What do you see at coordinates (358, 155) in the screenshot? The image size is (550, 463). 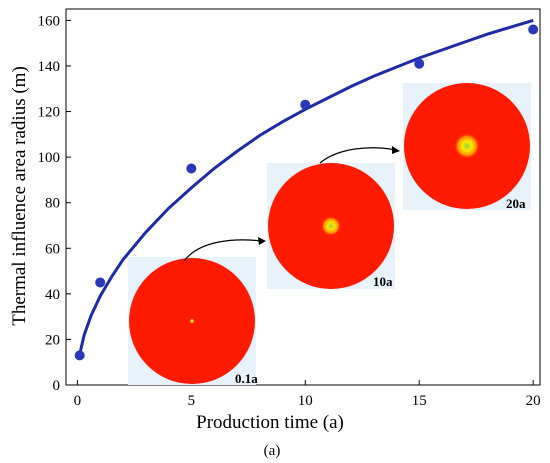 I see `arrow-10a-to-20a` at bounding box center [358, 155].